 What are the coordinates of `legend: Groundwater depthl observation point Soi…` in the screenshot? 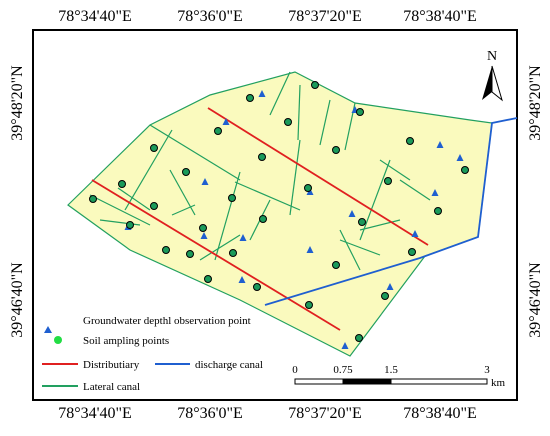 It's located at (152, 354).